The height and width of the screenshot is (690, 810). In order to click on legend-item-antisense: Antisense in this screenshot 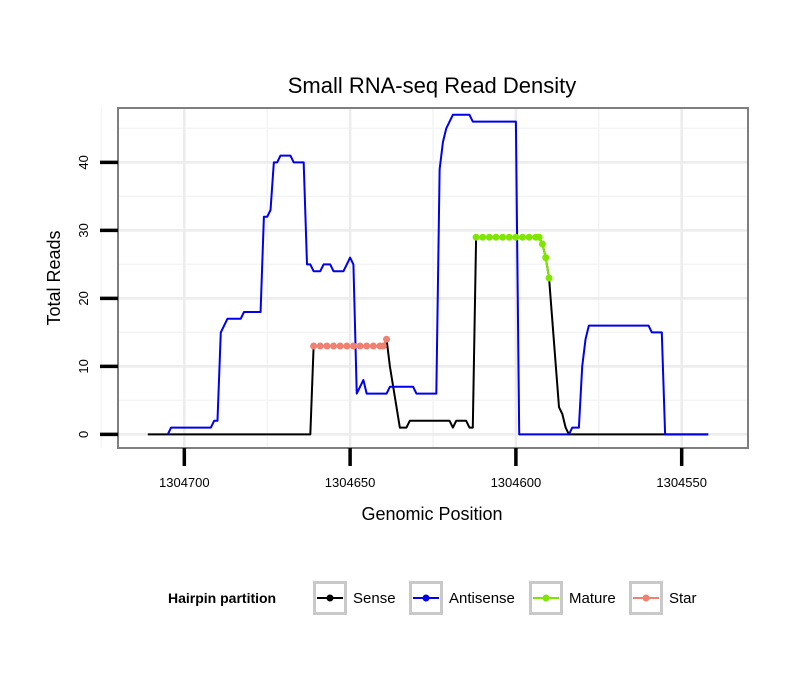, I will do `click(462, 598)`.